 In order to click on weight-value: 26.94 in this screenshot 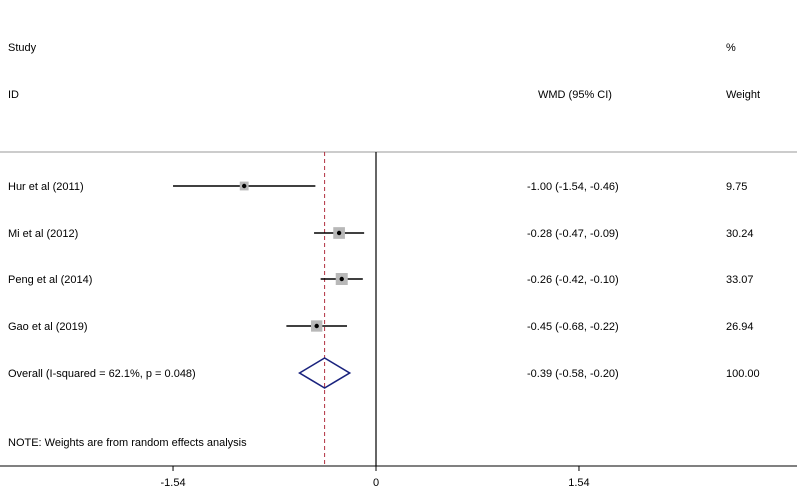, I will do `click(740, 327)`.